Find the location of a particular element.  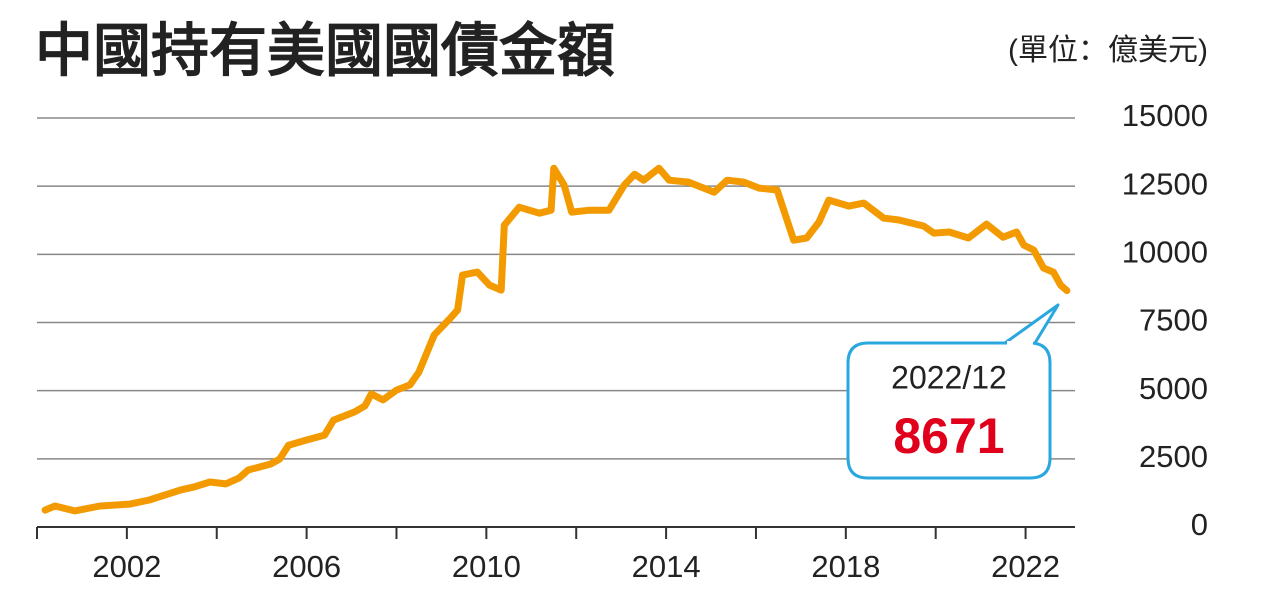

y-tick-label: 0 is located at coordinates (1199, 524).